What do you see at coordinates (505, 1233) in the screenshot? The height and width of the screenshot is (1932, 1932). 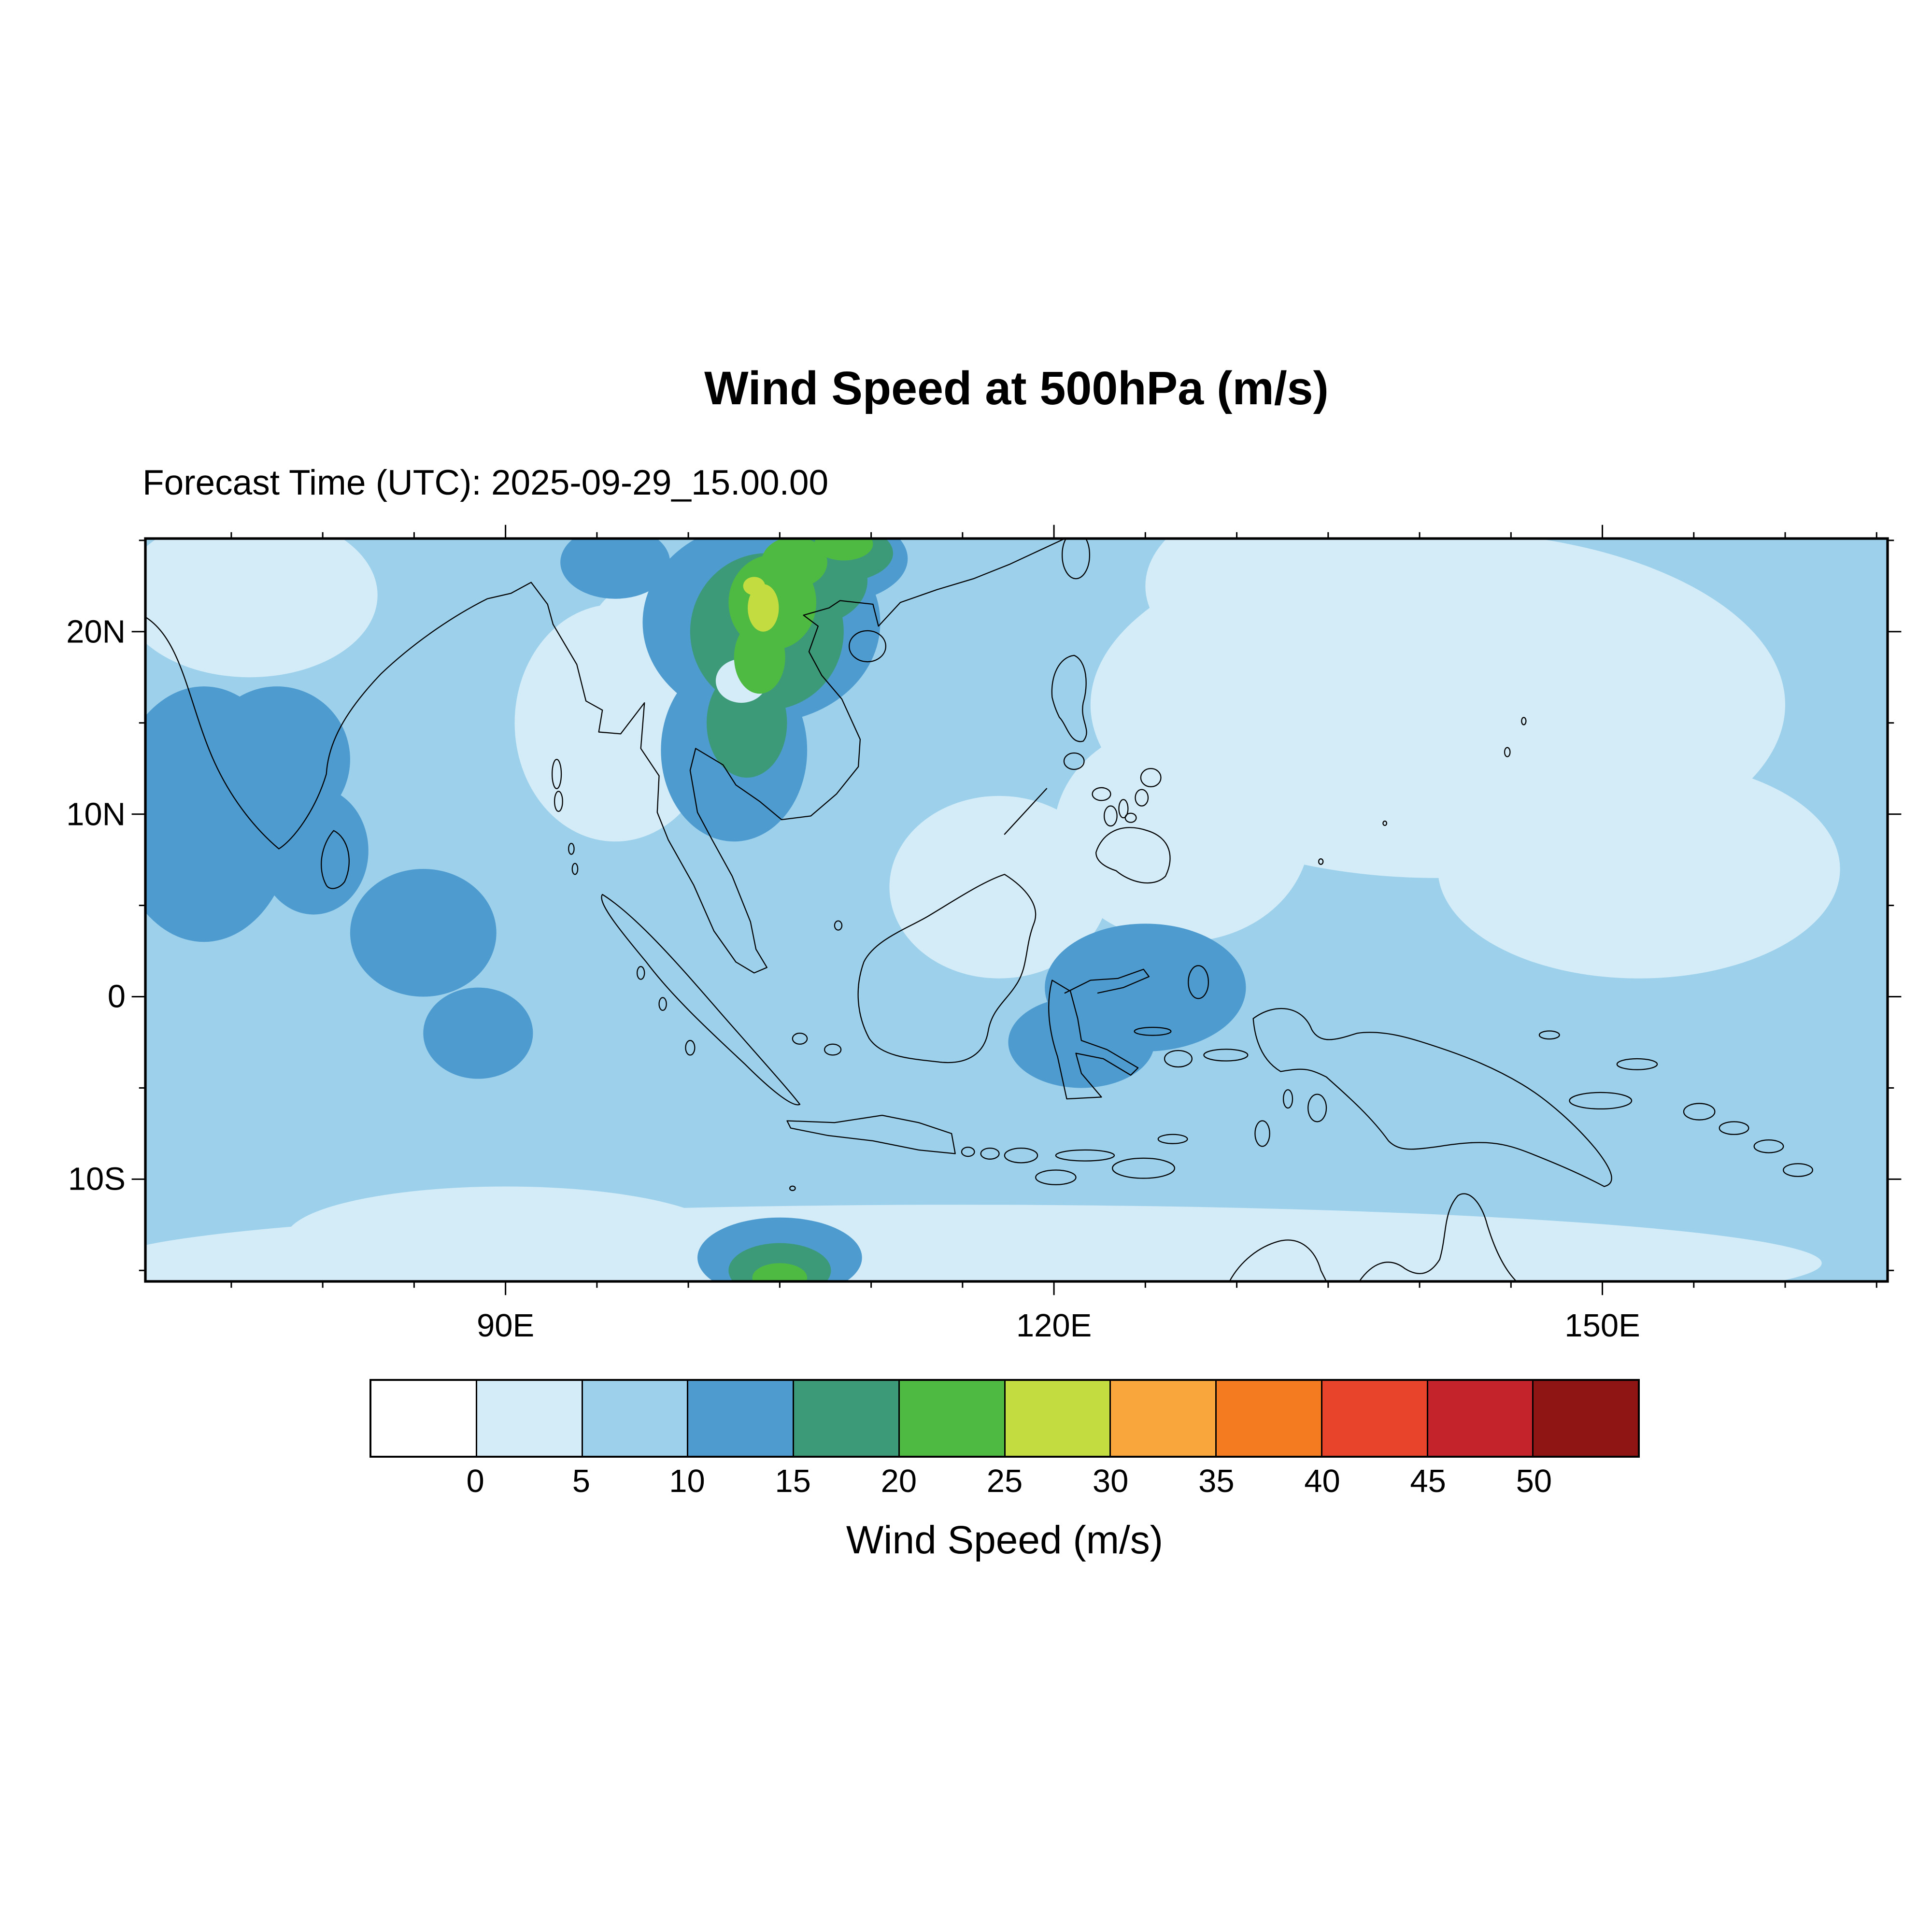 I see `wind-region-calm-southern-band` at bounding box center [505, 1233].